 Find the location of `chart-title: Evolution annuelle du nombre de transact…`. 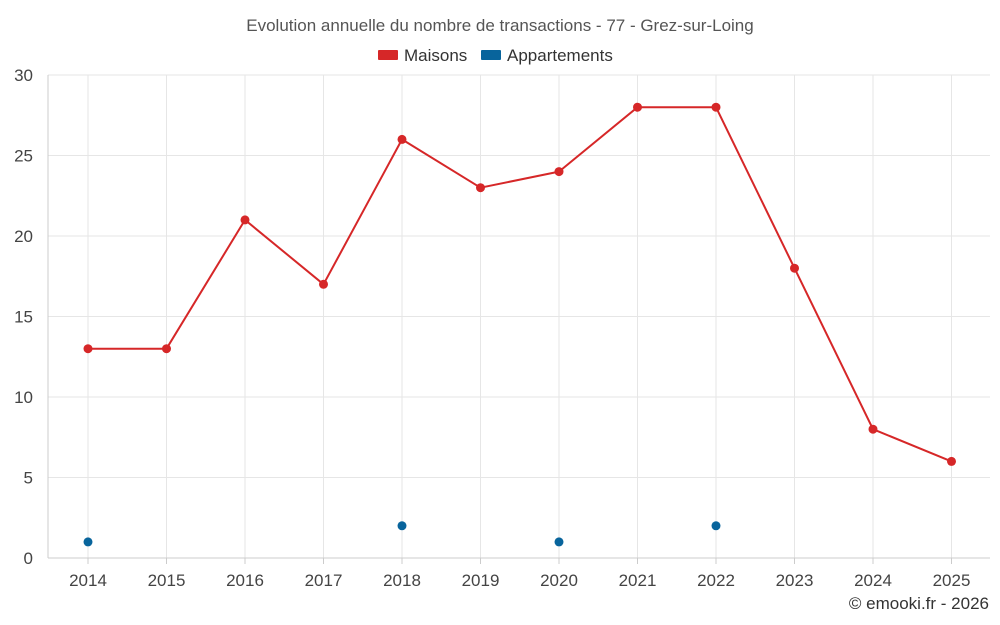

chart-title: Evolution annuelle du nombre de transact… is located at coordinates (499, 25).